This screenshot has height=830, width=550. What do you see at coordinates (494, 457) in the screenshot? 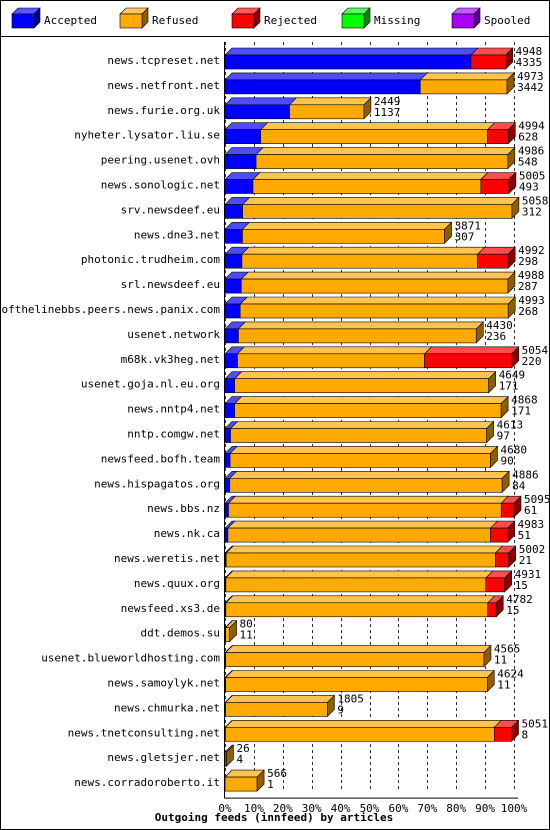
I see `bar-side-newsfeed-bofh-team` at bounding box center [494, 457].